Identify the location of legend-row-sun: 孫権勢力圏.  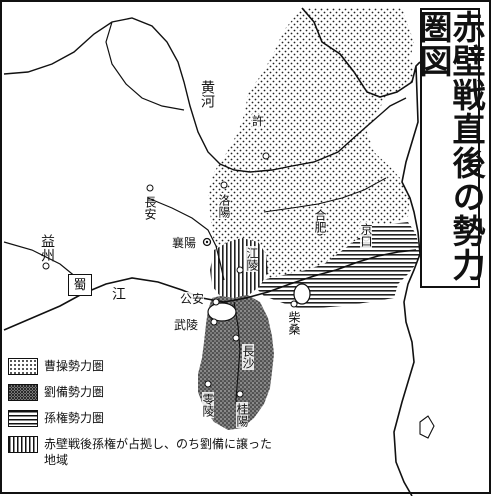
(56, 418).